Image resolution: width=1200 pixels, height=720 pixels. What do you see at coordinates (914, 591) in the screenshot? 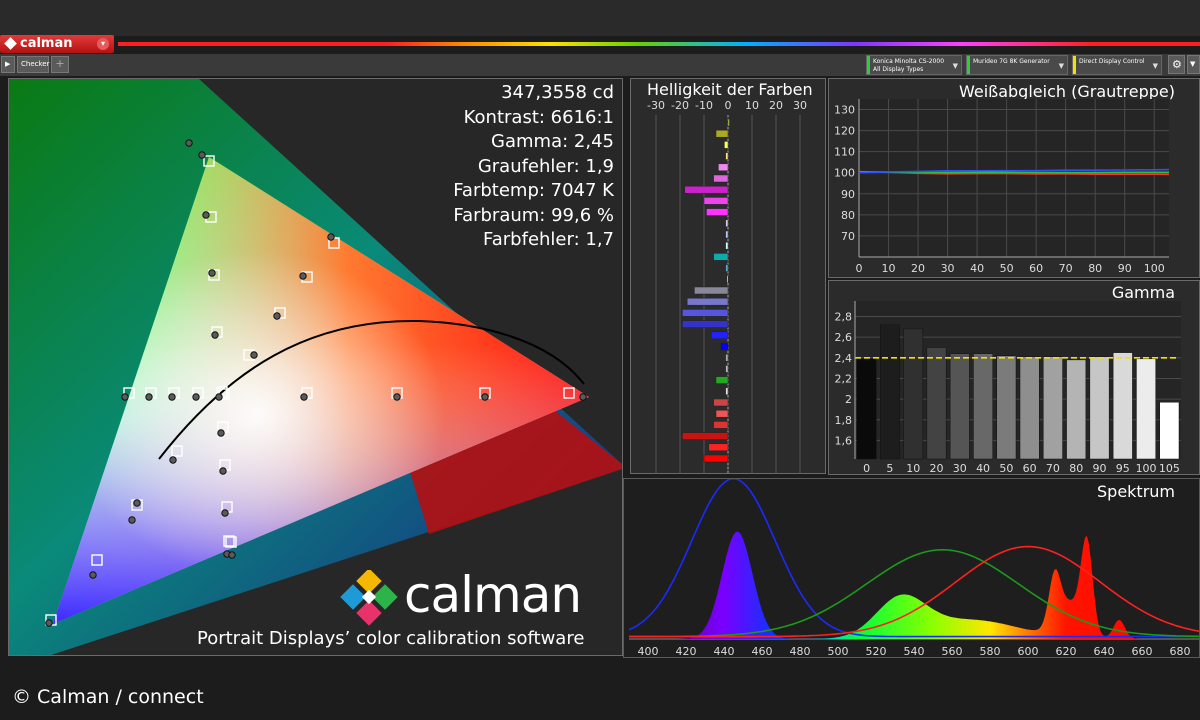
I see `target-spectrum-curve` at bounding box center [914, 591].